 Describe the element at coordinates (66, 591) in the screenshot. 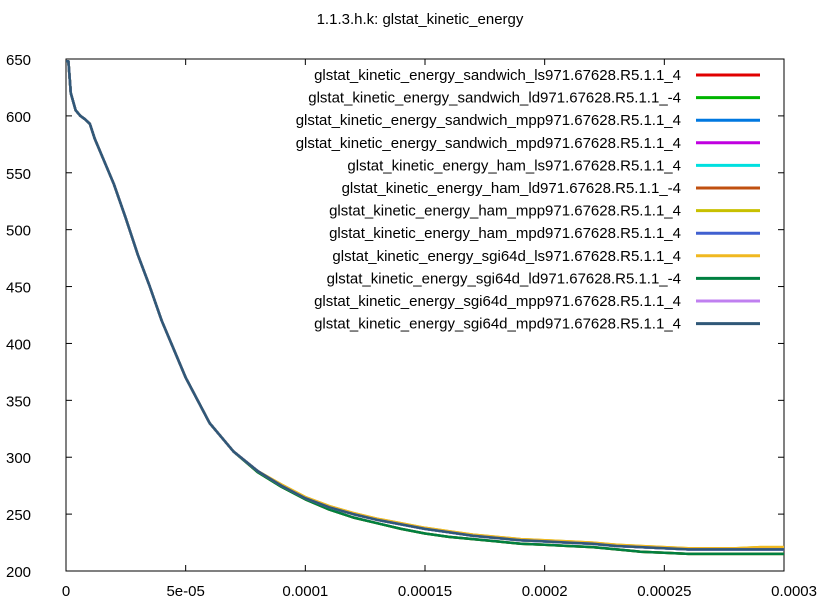

I see `x-tick-label: 0` at that location.